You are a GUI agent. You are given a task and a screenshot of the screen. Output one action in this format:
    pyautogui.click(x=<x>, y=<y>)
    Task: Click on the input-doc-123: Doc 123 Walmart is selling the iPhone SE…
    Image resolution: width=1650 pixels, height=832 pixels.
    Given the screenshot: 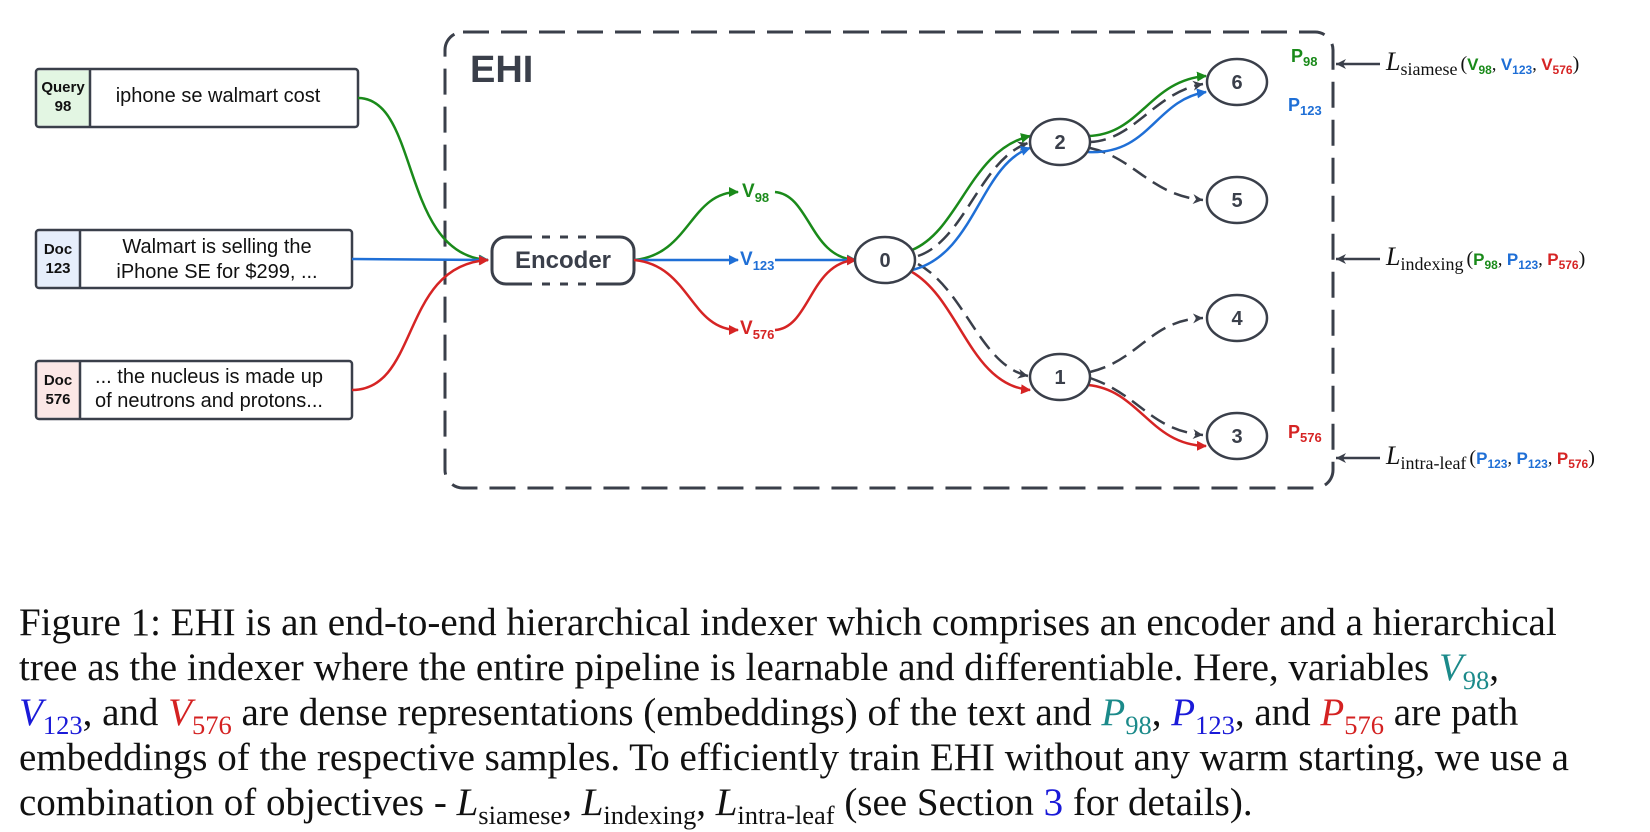 What is the action you would take?
    pyautogui.click(x=194, y=259)
    